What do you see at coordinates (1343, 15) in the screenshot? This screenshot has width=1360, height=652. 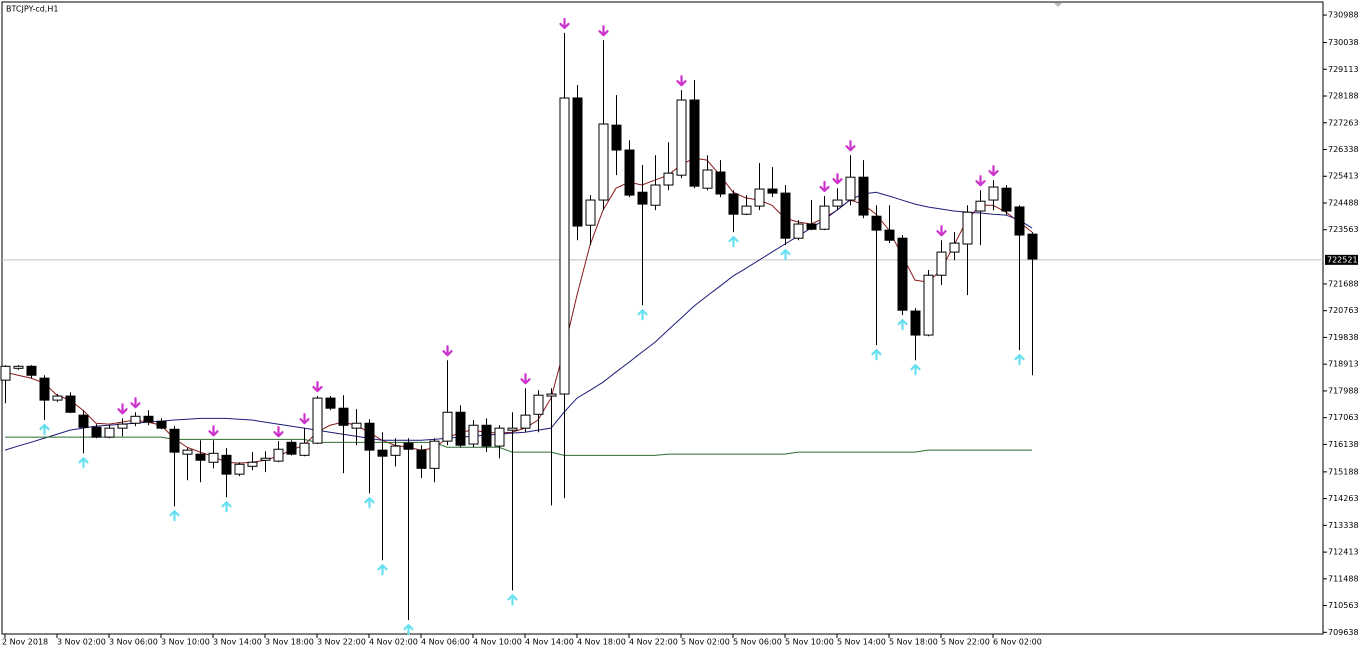 I see `y-tick-label: 730988` at bounding box center [1343, 15].